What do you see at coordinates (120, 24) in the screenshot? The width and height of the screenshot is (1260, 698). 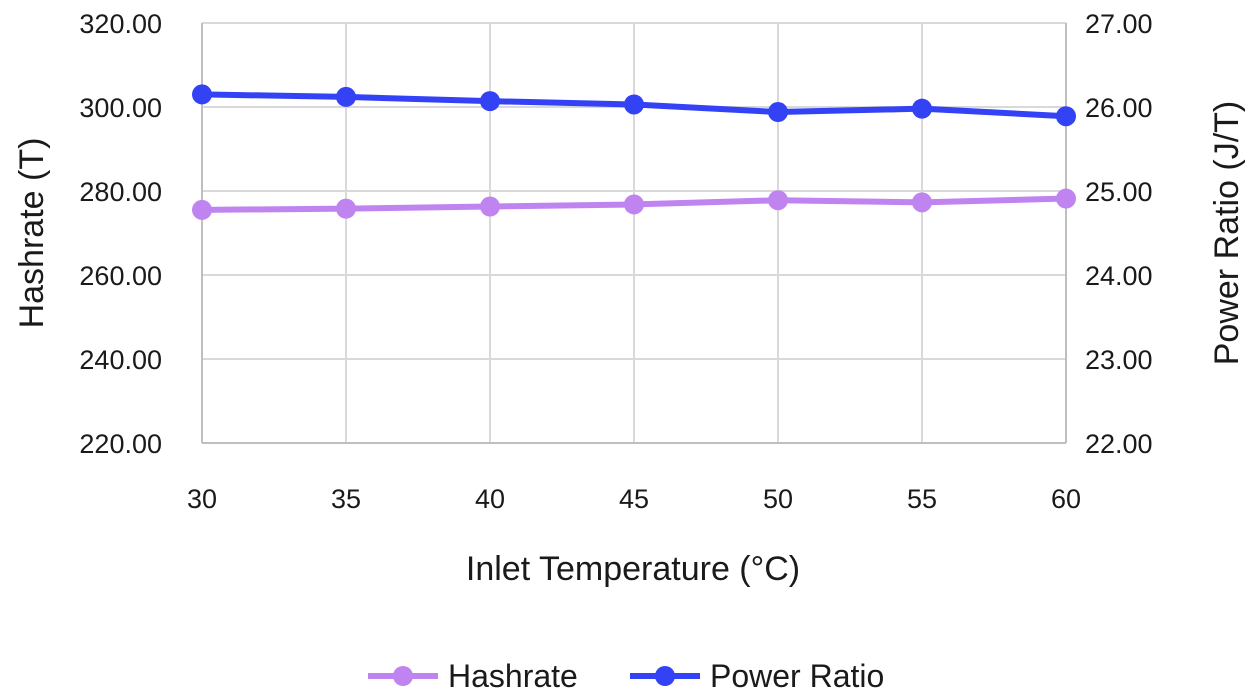 I see `y-tick-label: 320.00` at bounding box center [120, 24].